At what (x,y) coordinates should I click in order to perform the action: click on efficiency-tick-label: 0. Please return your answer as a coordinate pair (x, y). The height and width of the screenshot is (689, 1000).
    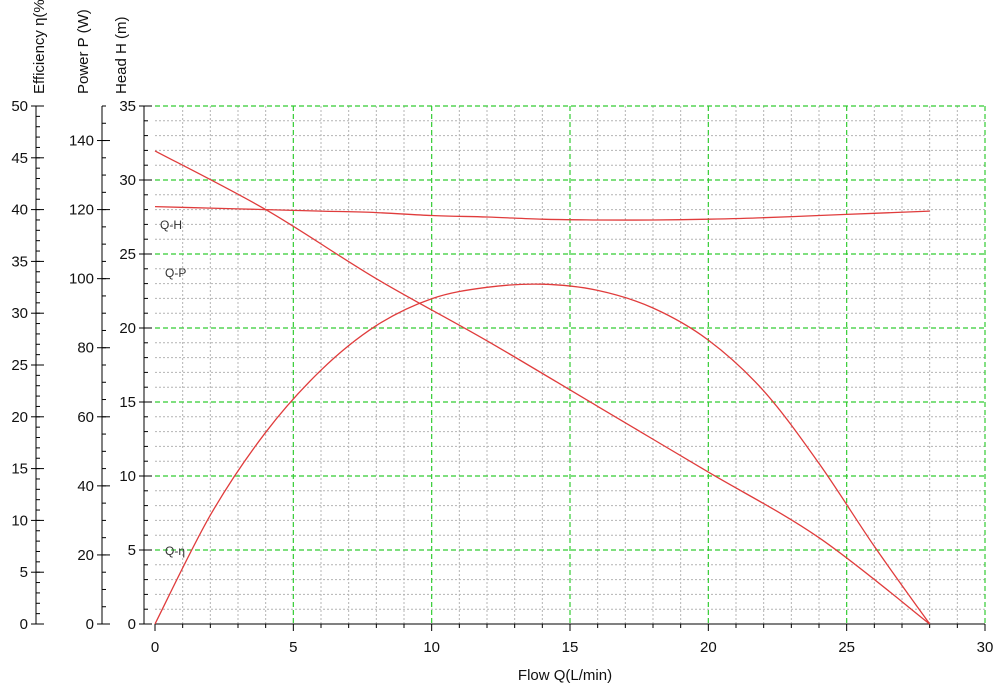
    Looking at the image, I should click on (24, 624).